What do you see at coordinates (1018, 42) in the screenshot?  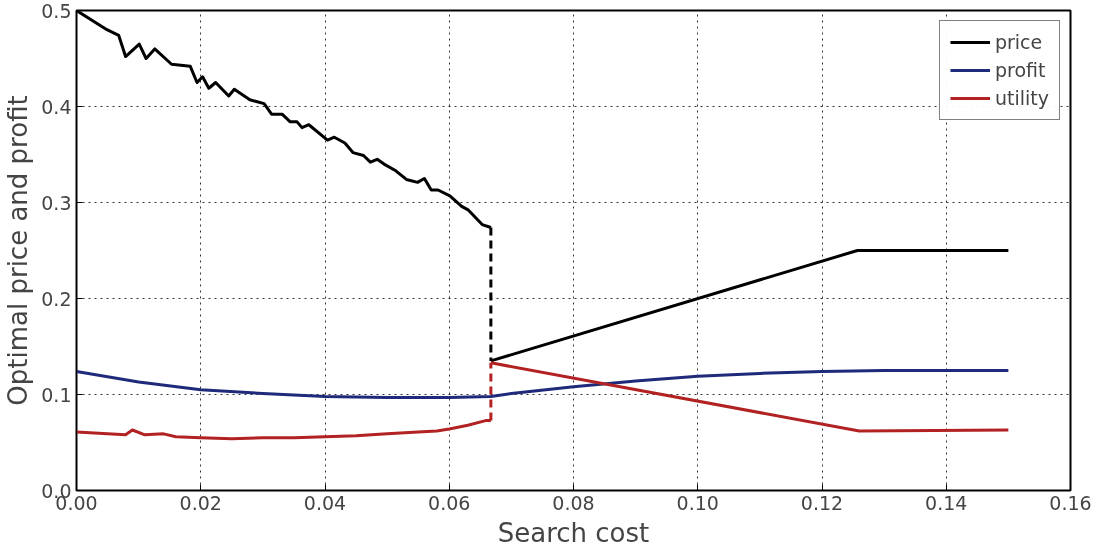 I see `legend-label: price` at bounding box center [1018, 42].